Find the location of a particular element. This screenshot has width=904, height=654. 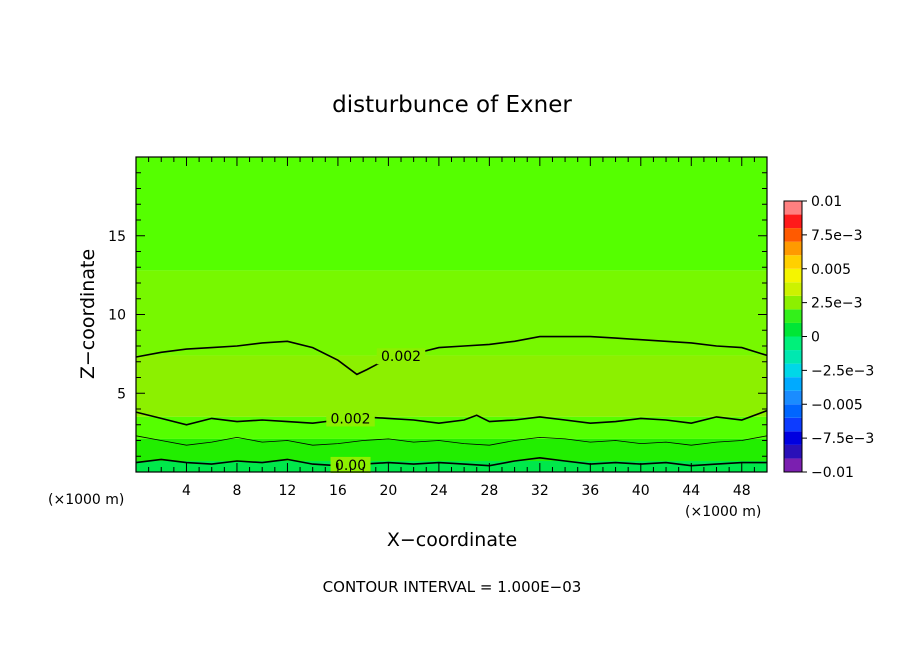

chart-title: disturbunce of Exner is located at coordinates (452, 105).